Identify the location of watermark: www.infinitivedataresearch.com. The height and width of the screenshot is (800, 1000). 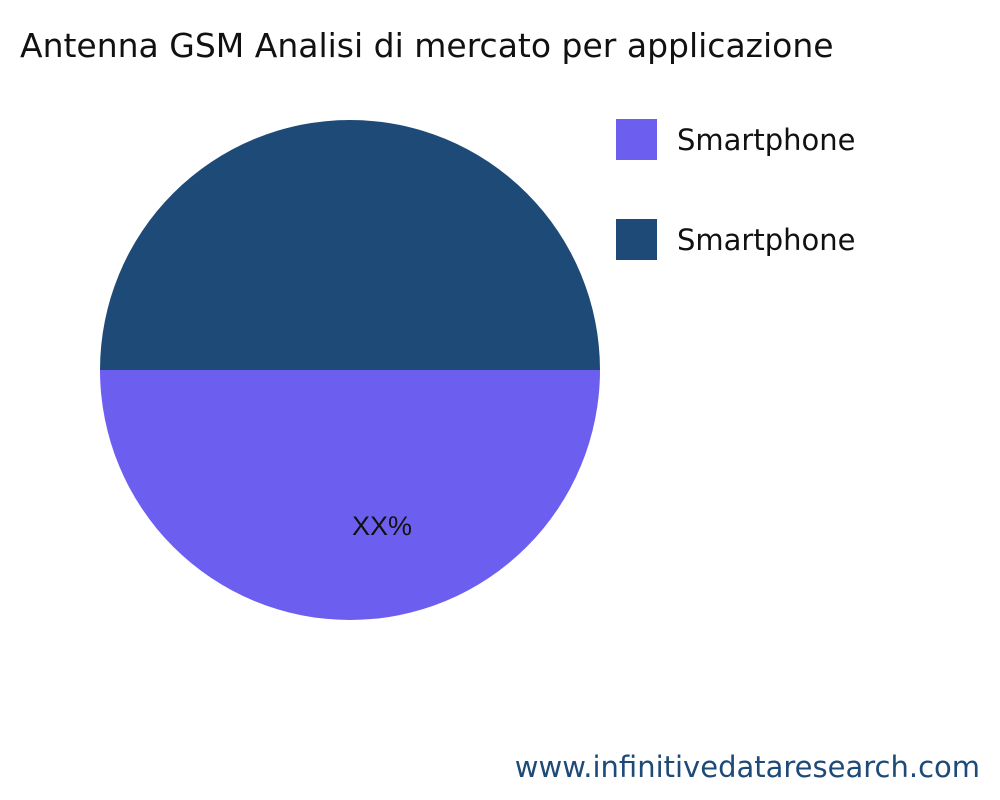
(747, 767).